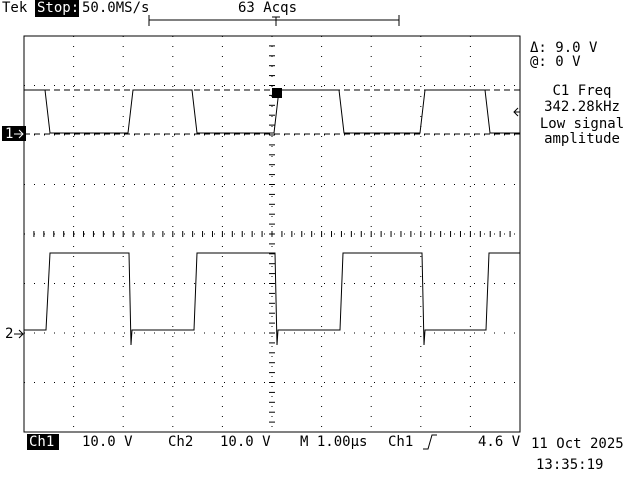  I want to click on ch2-marker: 2, so click(9, 334).